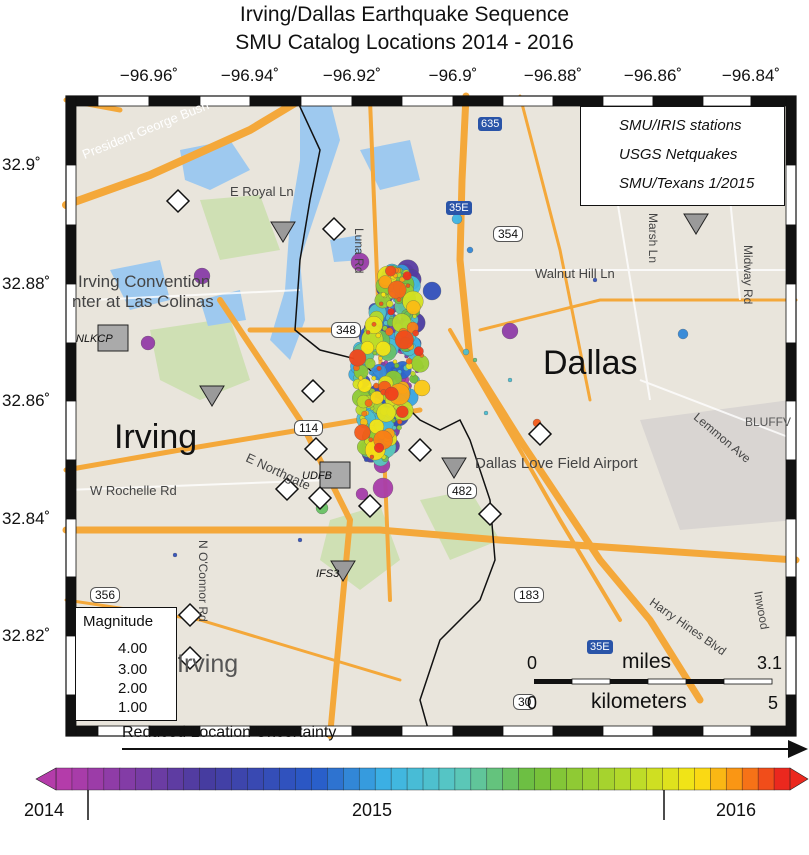 Image resolution: width=809 pixels, height=855 pixels. Describe the element at coordinates (529, 595) in the screenshot. I see `shield-183: 183` at that location.